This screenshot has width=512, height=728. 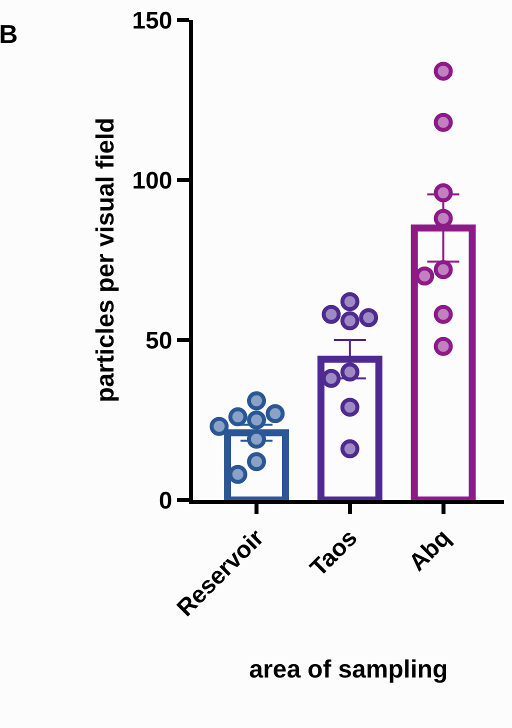 I want to click on y-axis-title: particles per visual field, so click(x=105, y=260).